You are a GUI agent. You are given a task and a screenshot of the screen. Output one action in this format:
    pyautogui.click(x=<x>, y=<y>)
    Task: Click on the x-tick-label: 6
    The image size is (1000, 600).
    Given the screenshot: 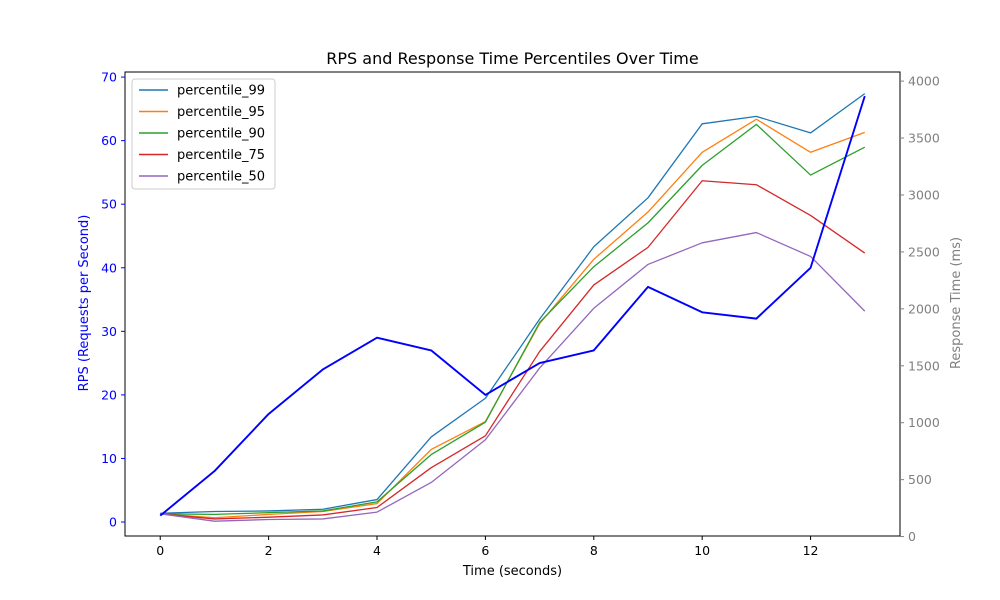 What is the action you would take?
    pyautogui.click(x=485, y=550)
    